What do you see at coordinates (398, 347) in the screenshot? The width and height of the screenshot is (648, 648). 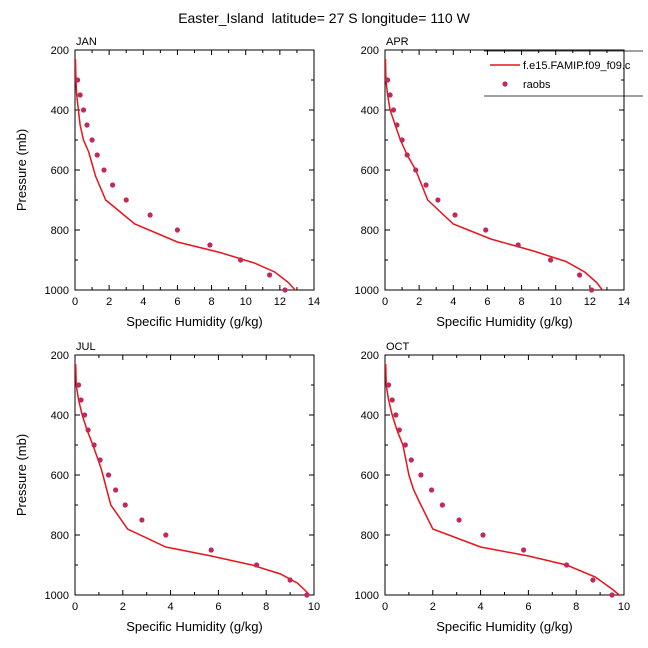 I see `panel-label: OCT` at bounding box center [398, 347].